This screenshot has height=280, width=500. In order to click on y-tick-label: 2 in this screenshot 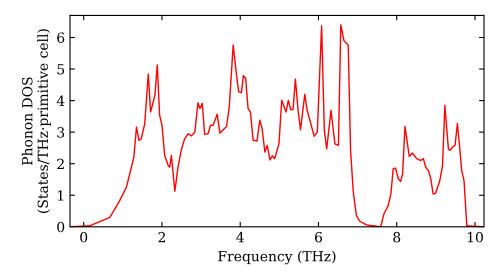, I will do `click(60, 163)`.